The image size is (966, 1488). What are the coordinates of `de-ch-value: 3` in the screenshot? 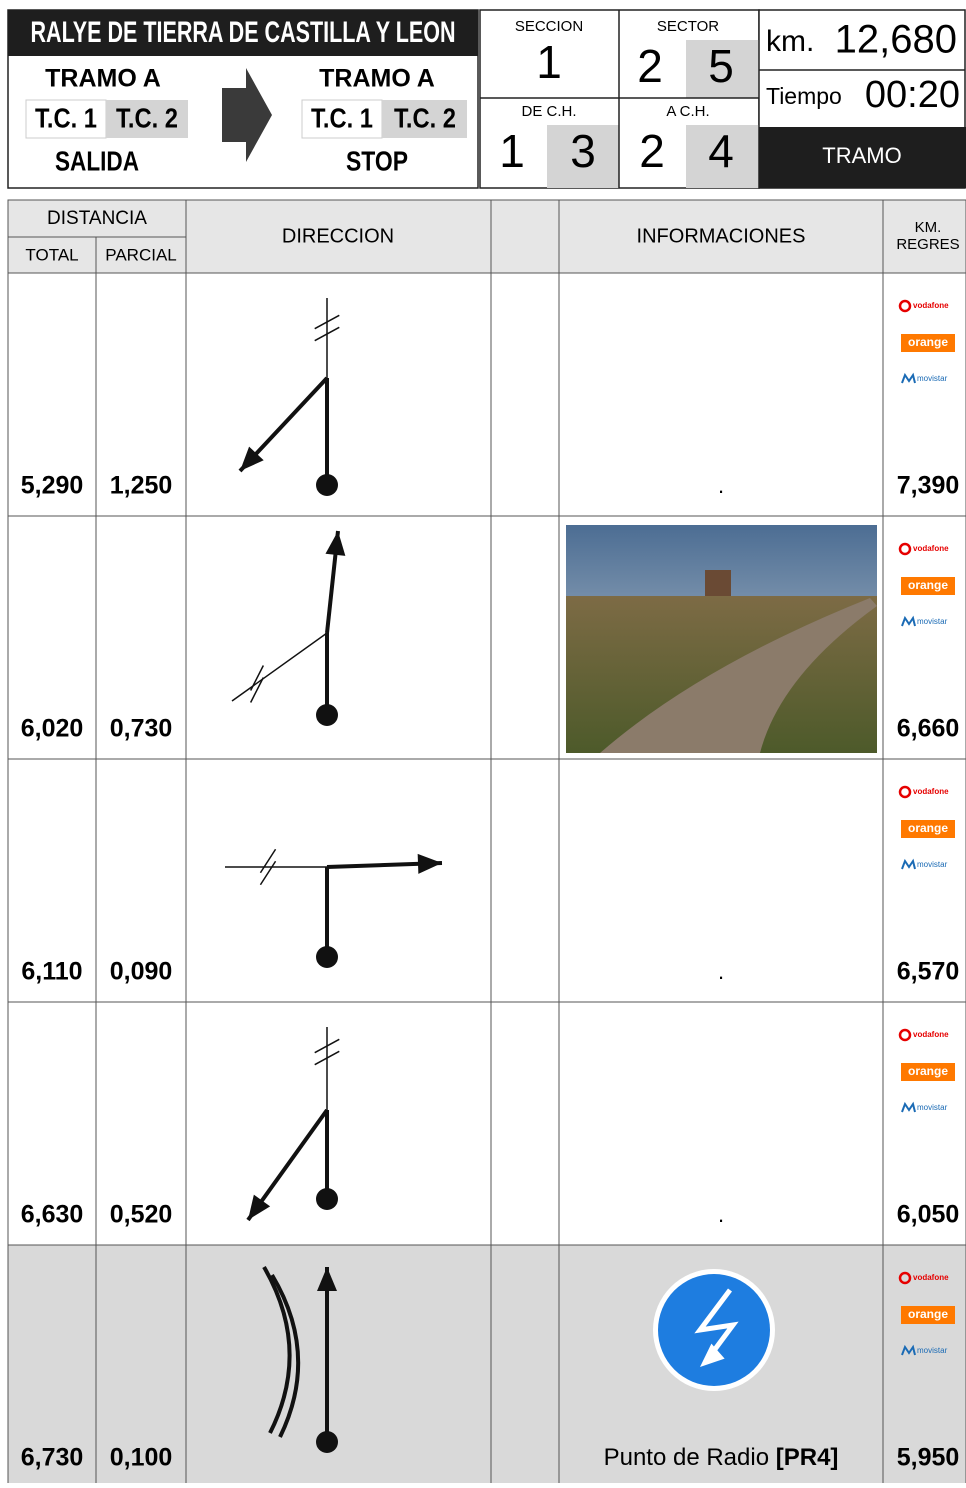 It's located at (583, 151).